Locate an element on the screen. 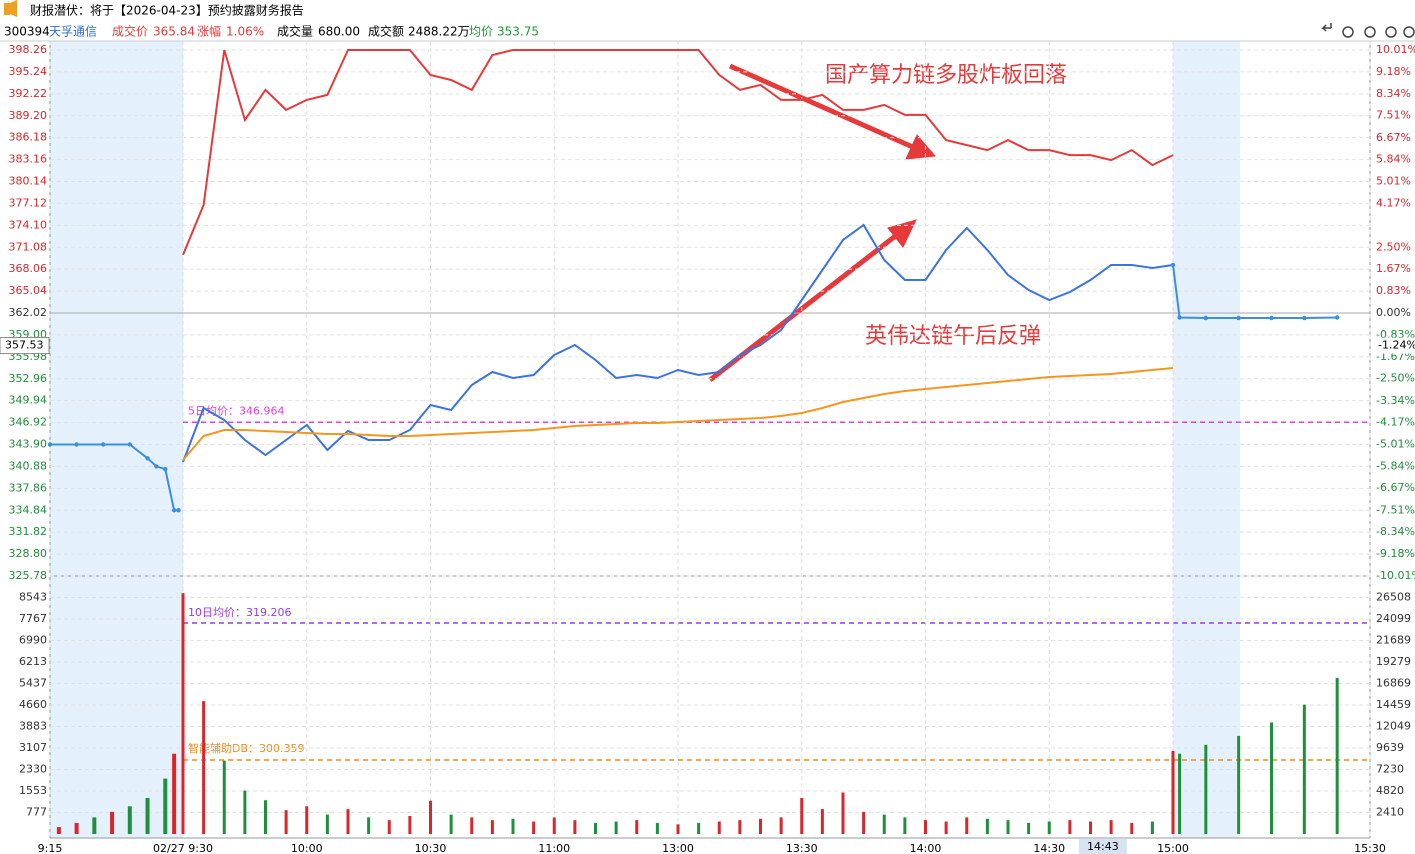  y-tick-label: 1553 is located at coordinates (33, 790).